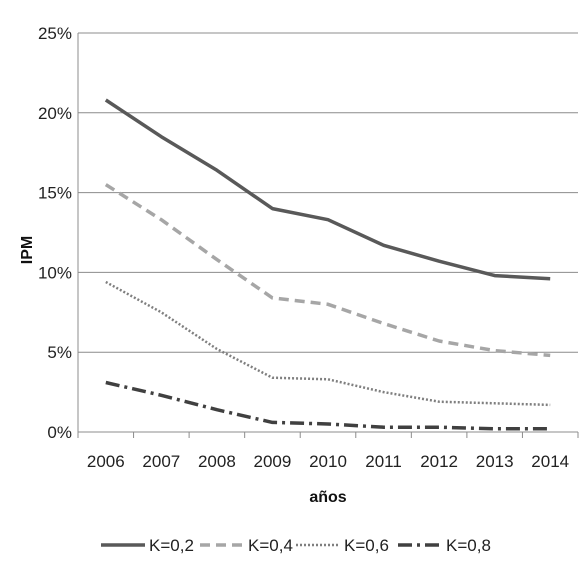 Image resolution: width=579 pixels, height=564 pixels. What do you see at coordinates (366, 545) in the screenshot?
I see `legend-label-3: K=0,6` at bounding box center [366, 545].